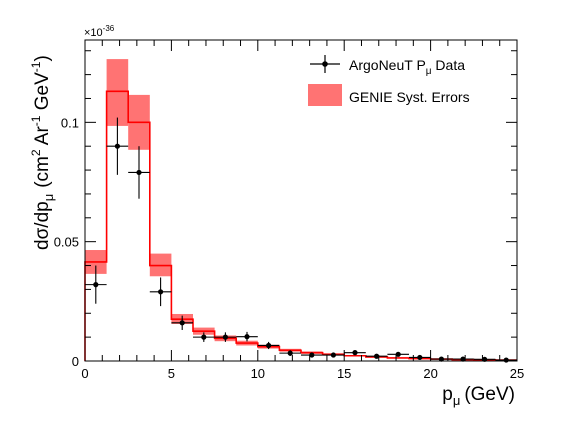 The width and height of the screenshot is (567, 425). What do you see at coordinates (258, 373) in the screenshot?
I see `x-tick-label: 10` at bounding box center [258, 373].